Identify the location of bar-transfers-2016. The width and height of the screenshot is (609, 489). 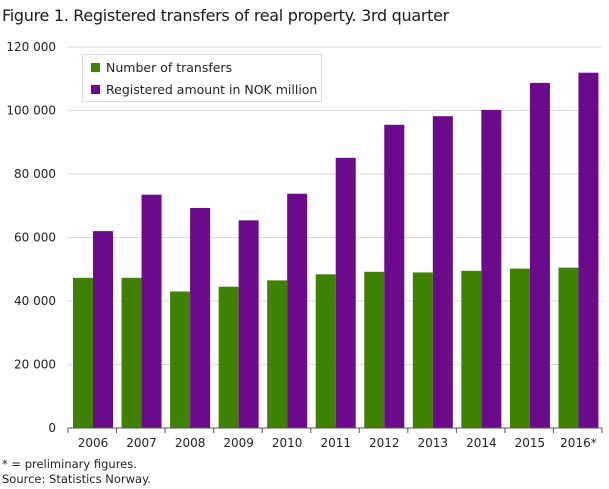
(568, 347).